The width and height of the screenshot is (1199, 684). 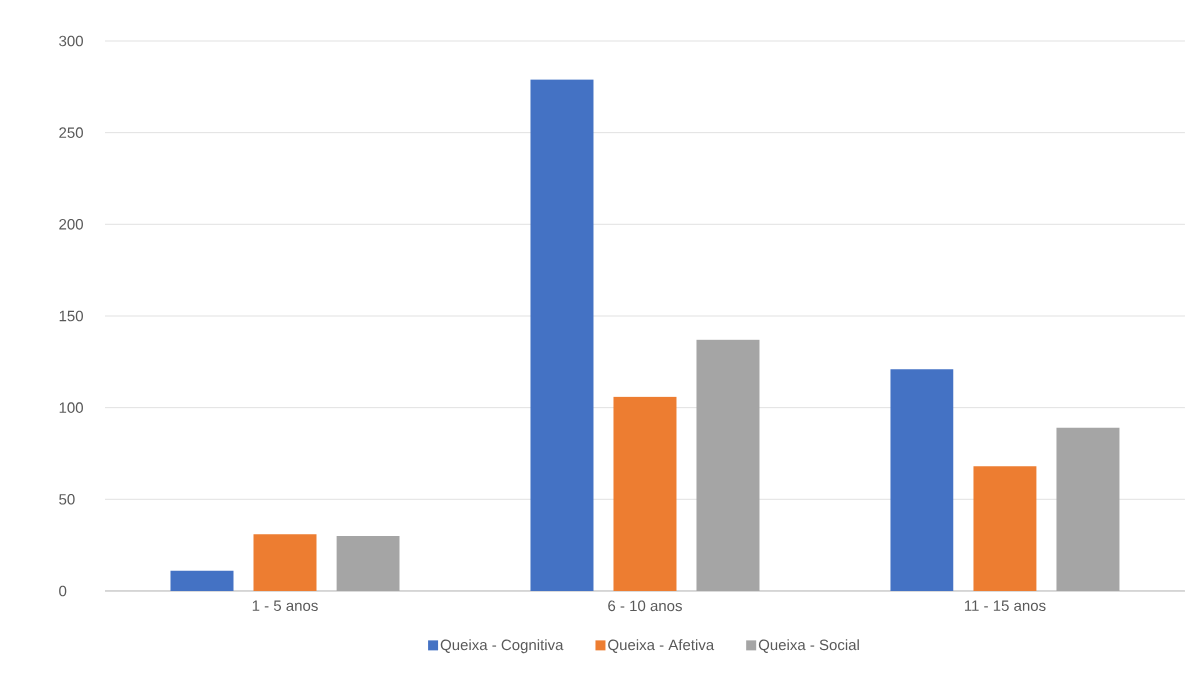 What do you see at coordinates (71, 224) in the screenshot?
I see `y-tick-label: 200` at bounding box center [71, 224].